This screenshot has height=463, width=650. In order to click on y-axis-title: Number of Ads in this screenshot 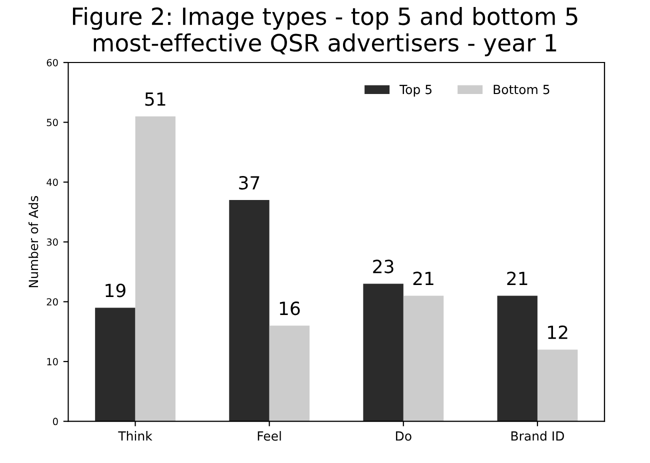, I will do `click(33, 242)`.